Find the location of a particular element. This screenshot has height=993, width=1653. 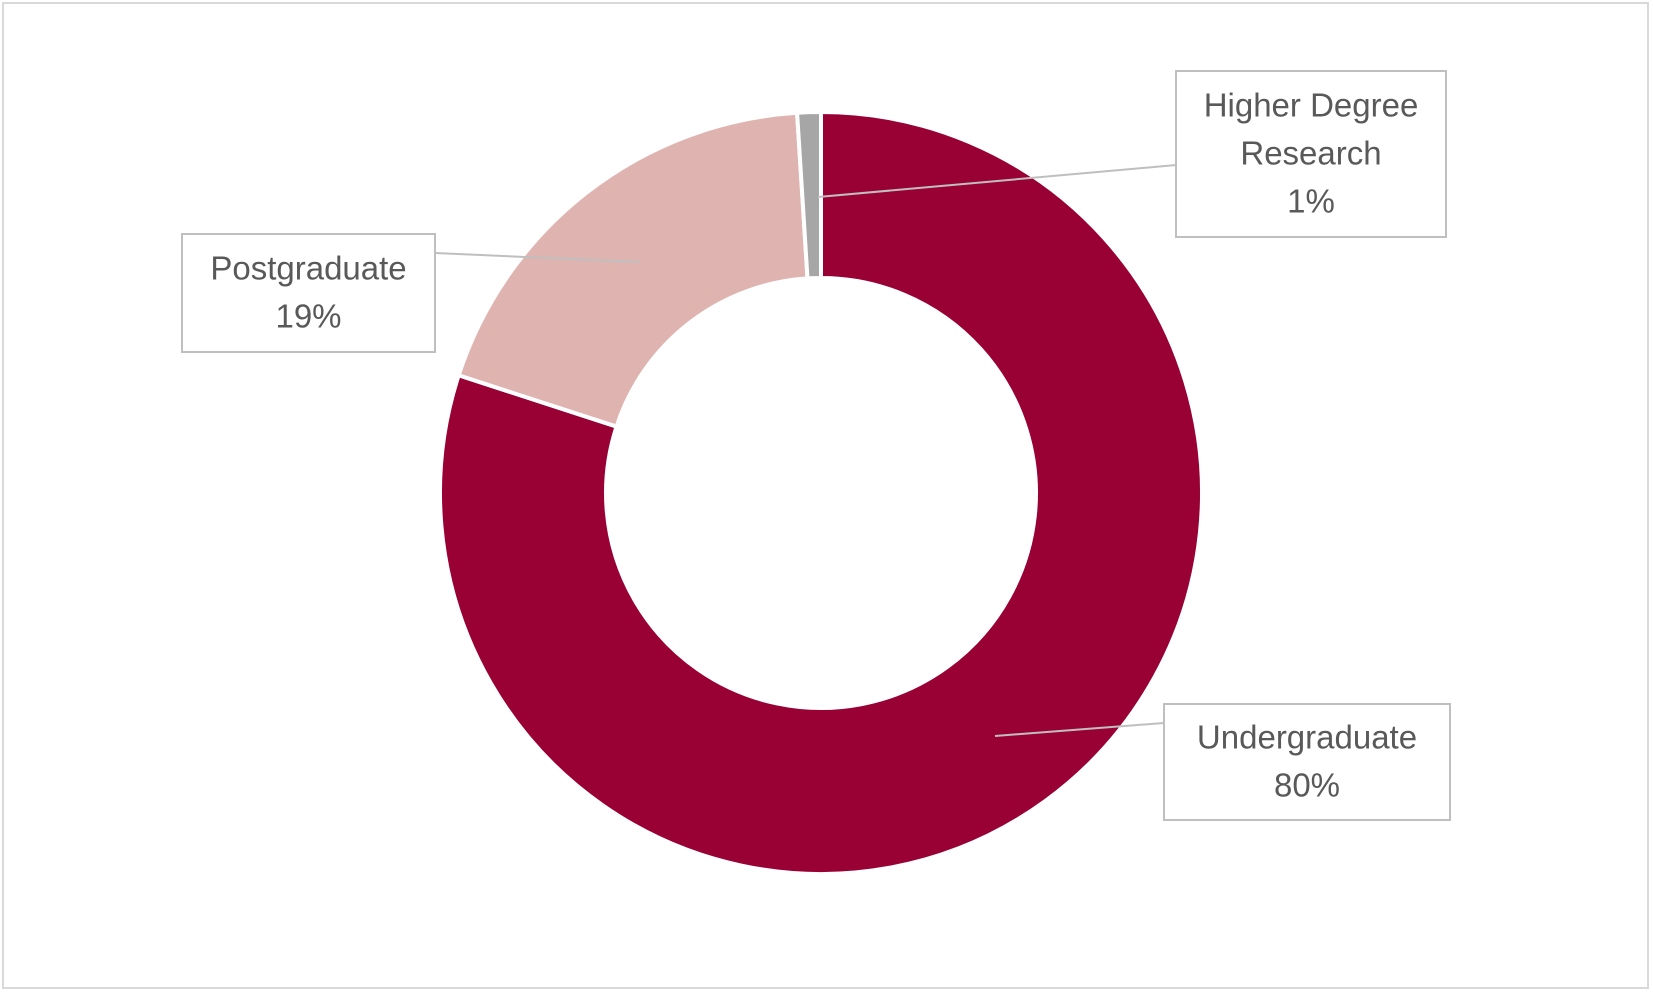

data-label-value-postgraduate: 19% is located at coordinates (308, 316).